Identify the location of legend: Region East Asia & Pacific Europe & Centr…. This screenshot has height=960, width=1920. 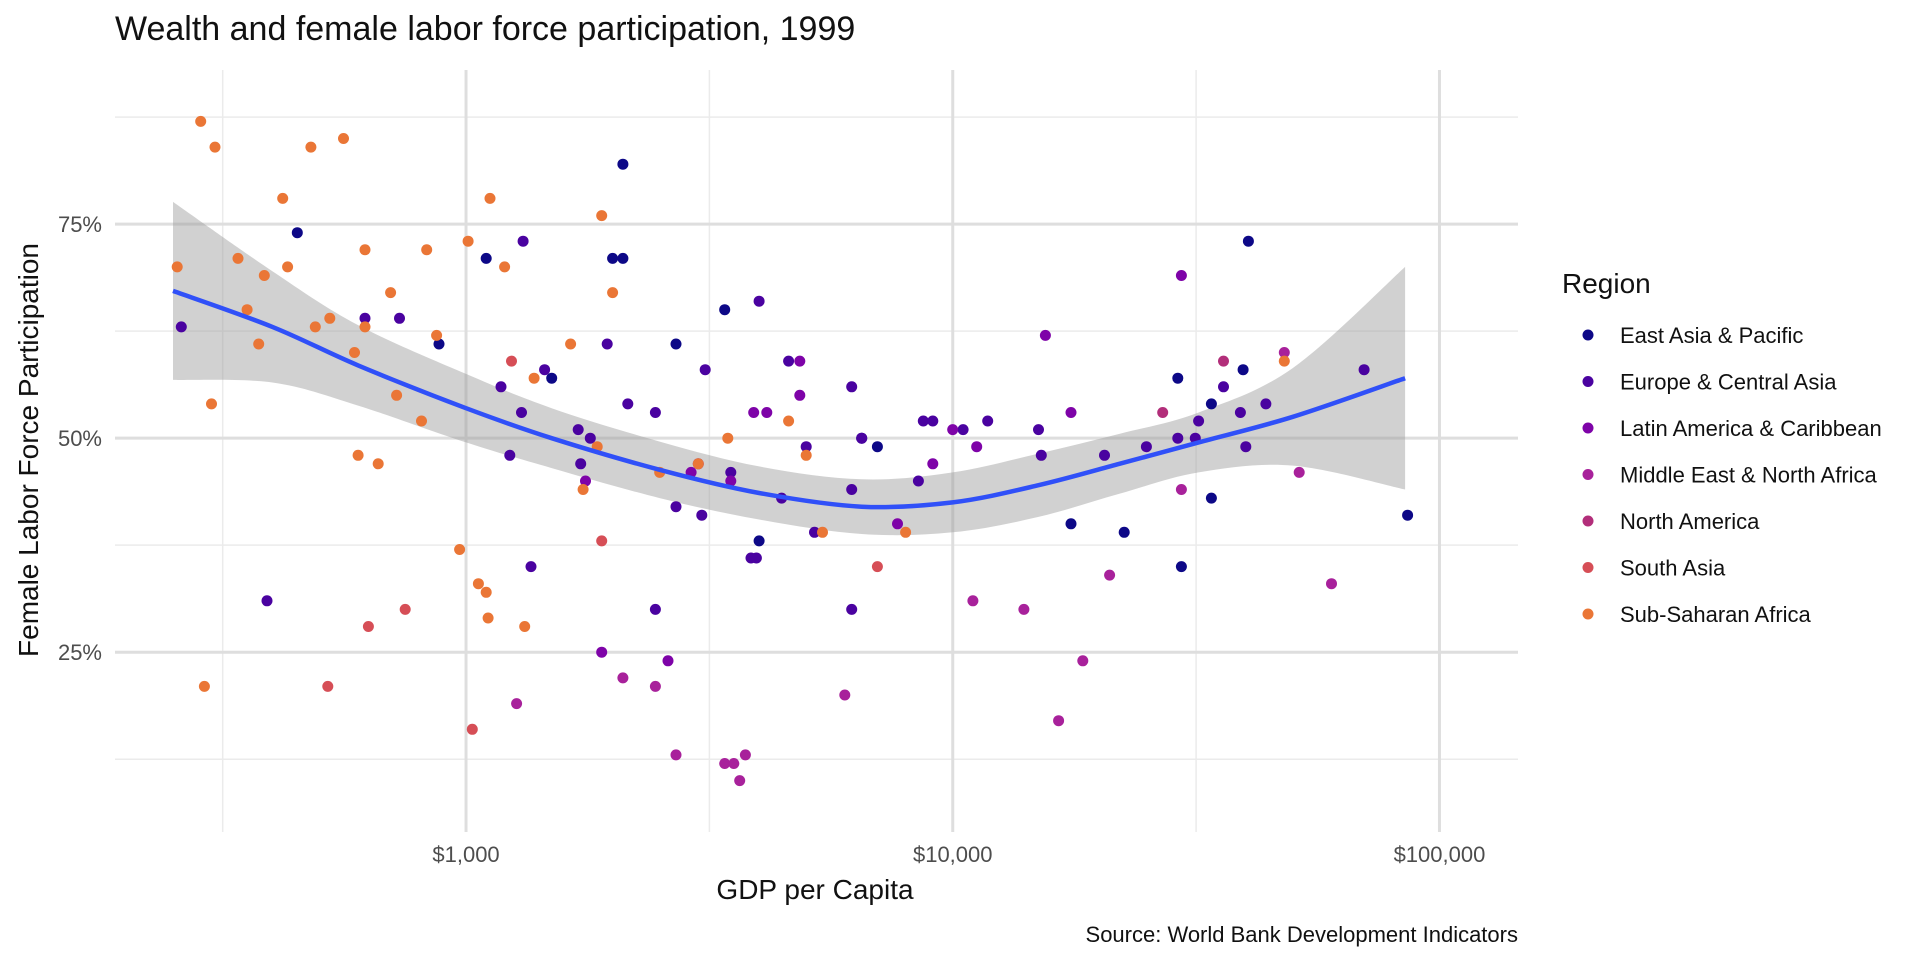
(1722, 447).